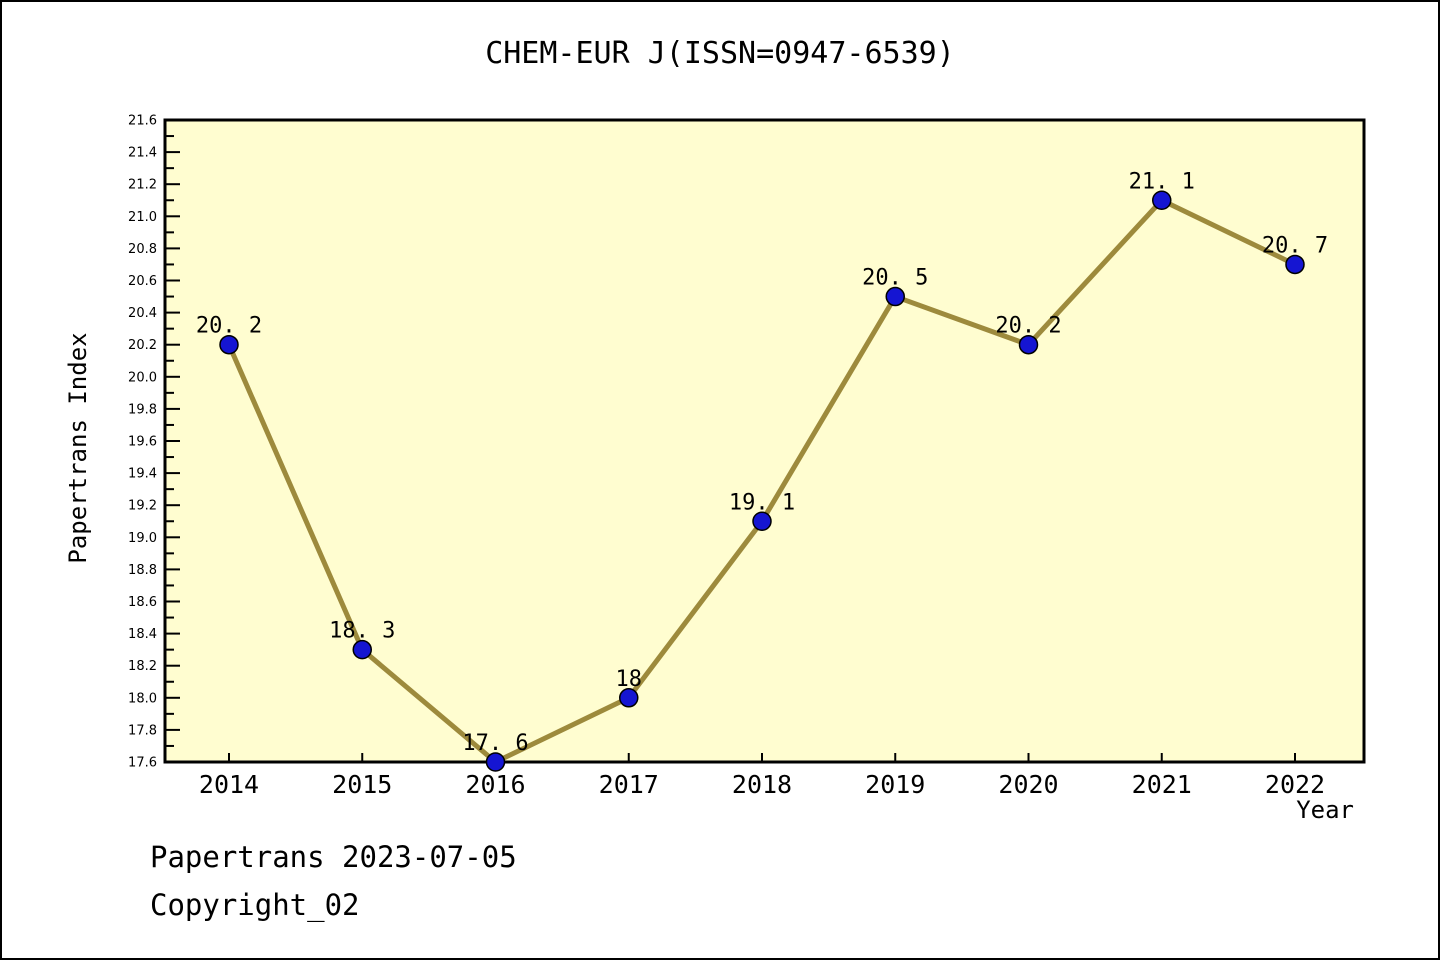 The width and height of the screenshot is (1440, 960). Describe the element at coordinates (142, 538) in the screenshot. I see `y-tick-label: 19.0` at that location.